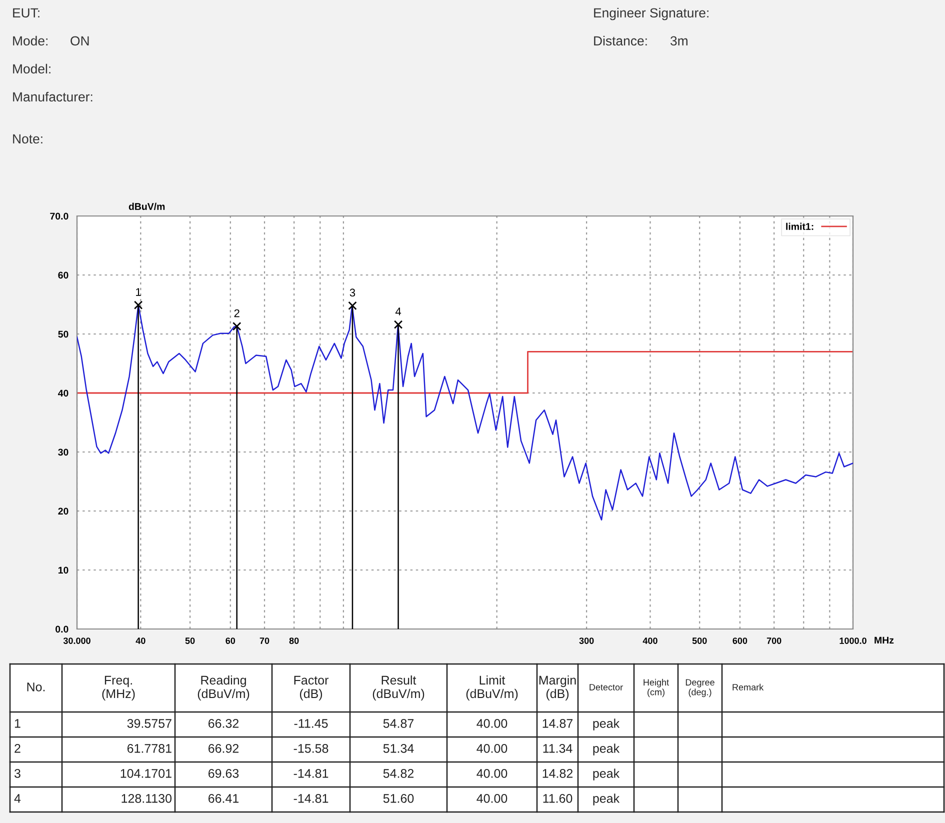 The image size is (945, 823). Describe the element at coordinates (311, 748) in the screenshot. I see `text: -15.58` at that location.